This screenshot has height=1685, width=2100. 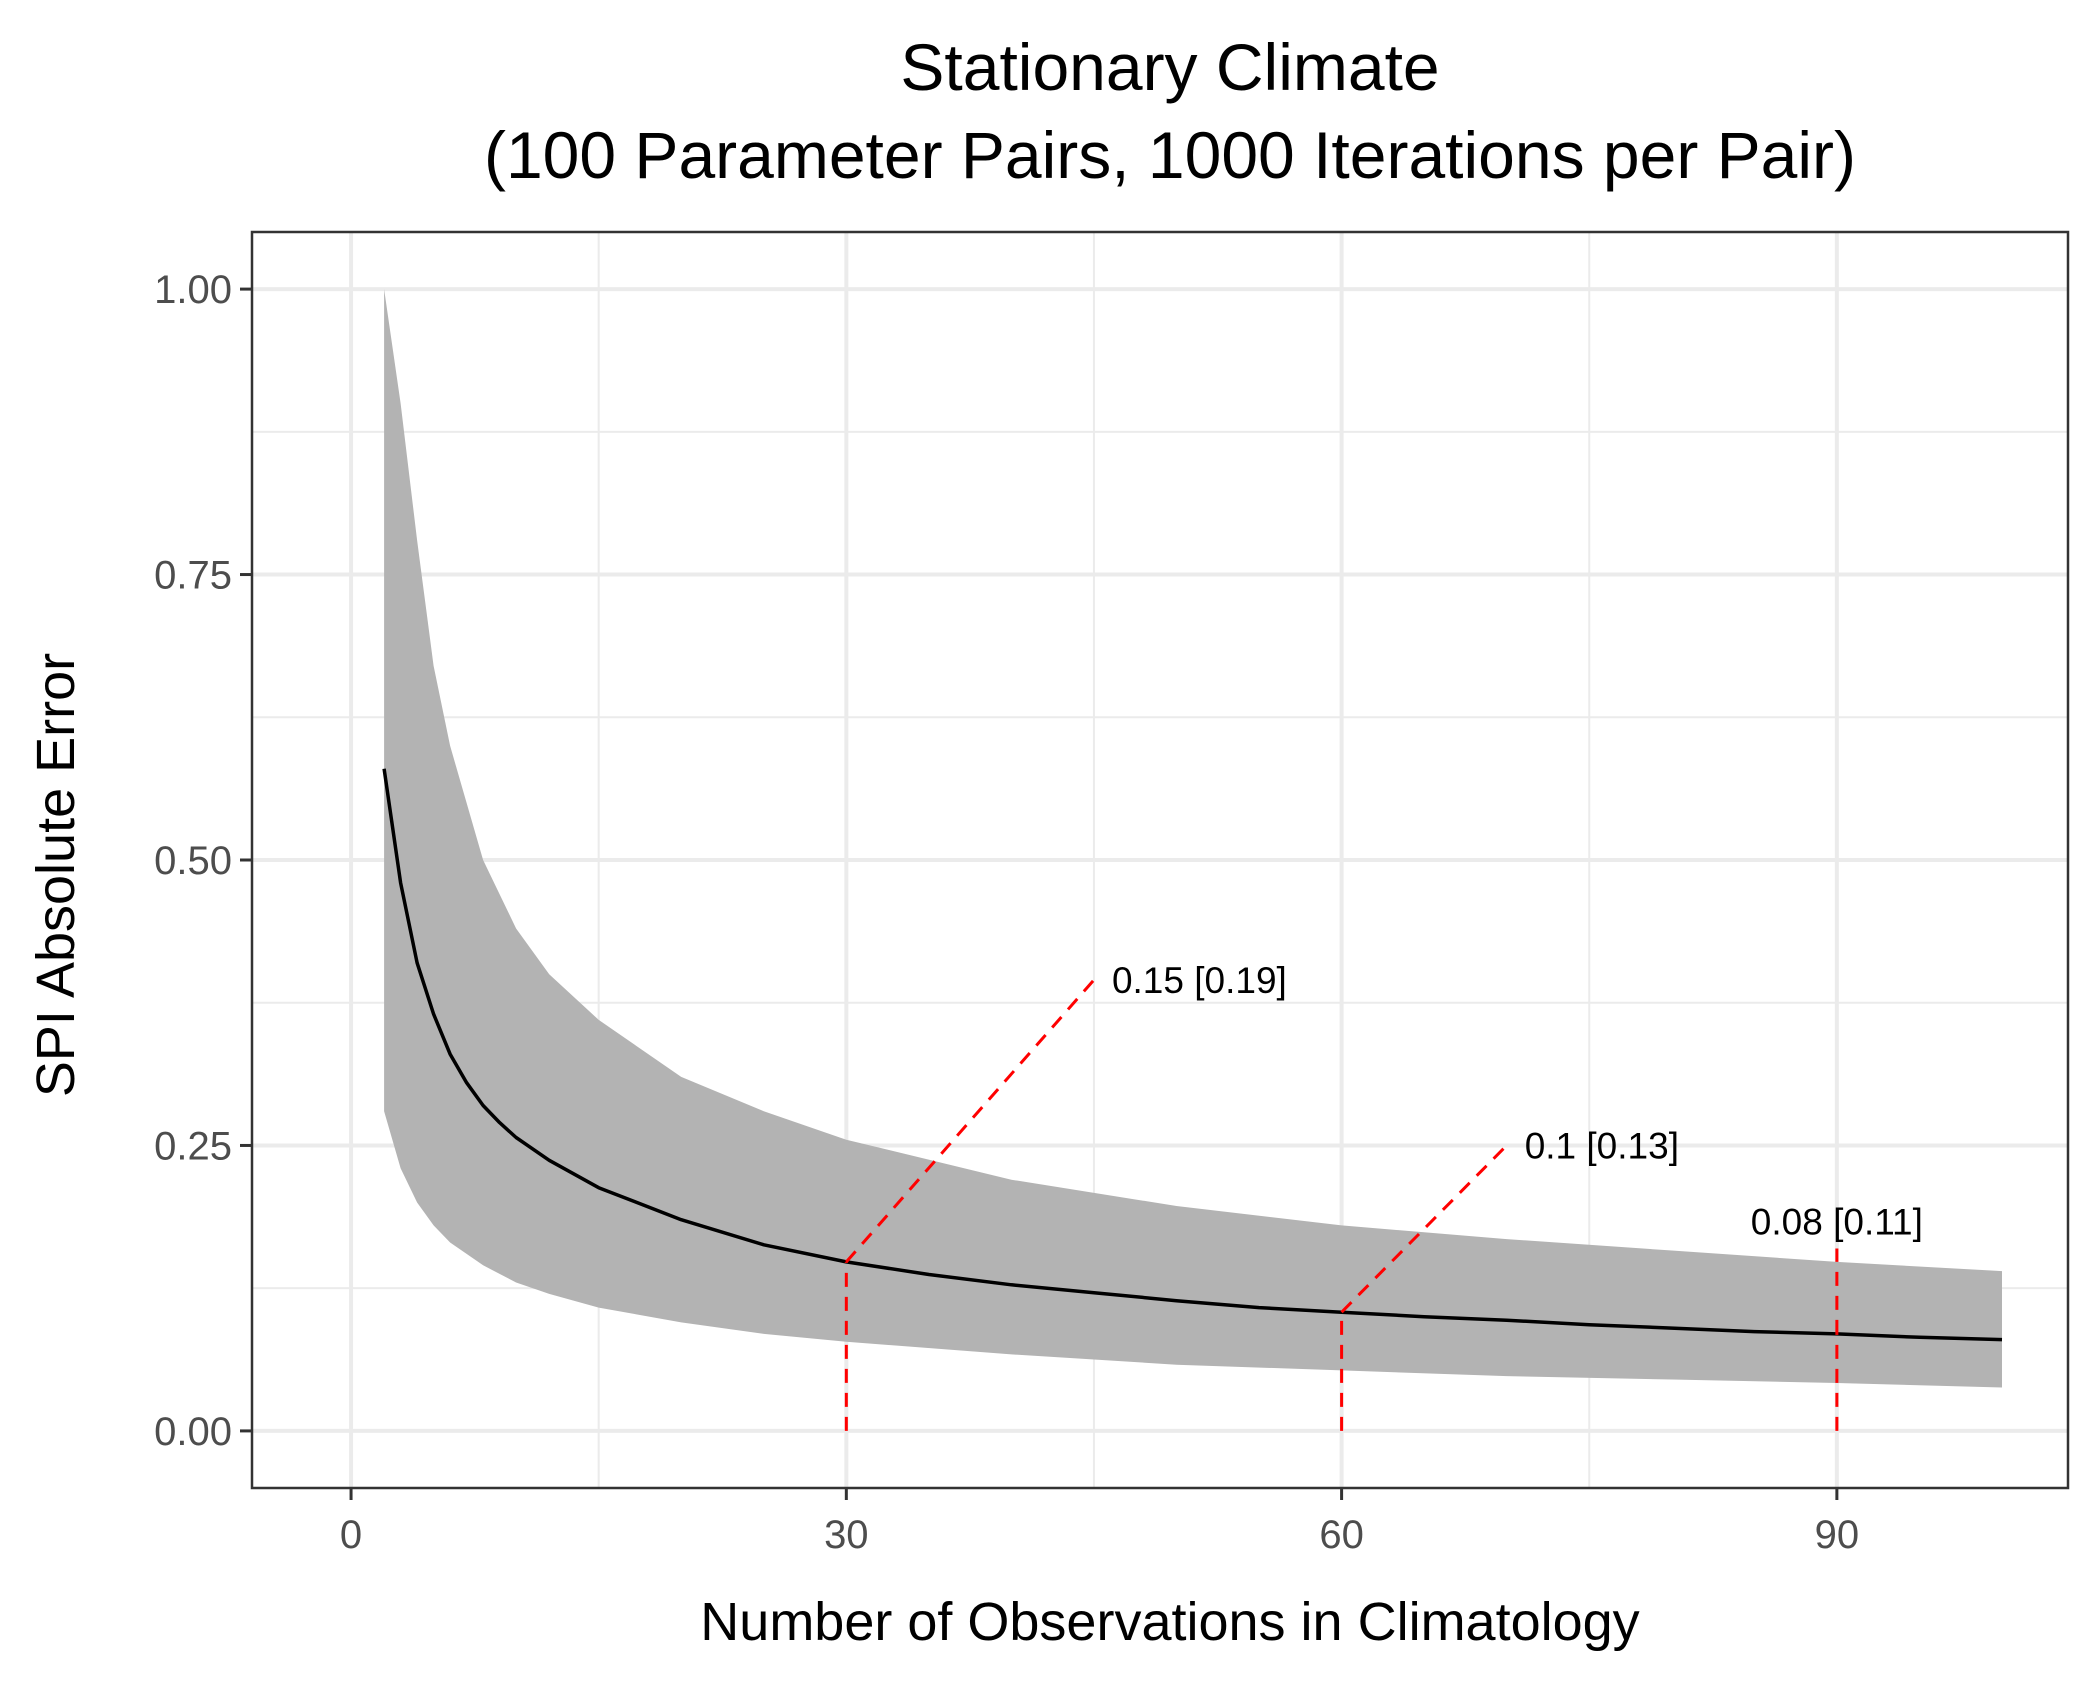 What do you see at coordinates (193, 576) in the screenshot?
I see `y-tick-label: 0.75` at bounding box center [193, 576].